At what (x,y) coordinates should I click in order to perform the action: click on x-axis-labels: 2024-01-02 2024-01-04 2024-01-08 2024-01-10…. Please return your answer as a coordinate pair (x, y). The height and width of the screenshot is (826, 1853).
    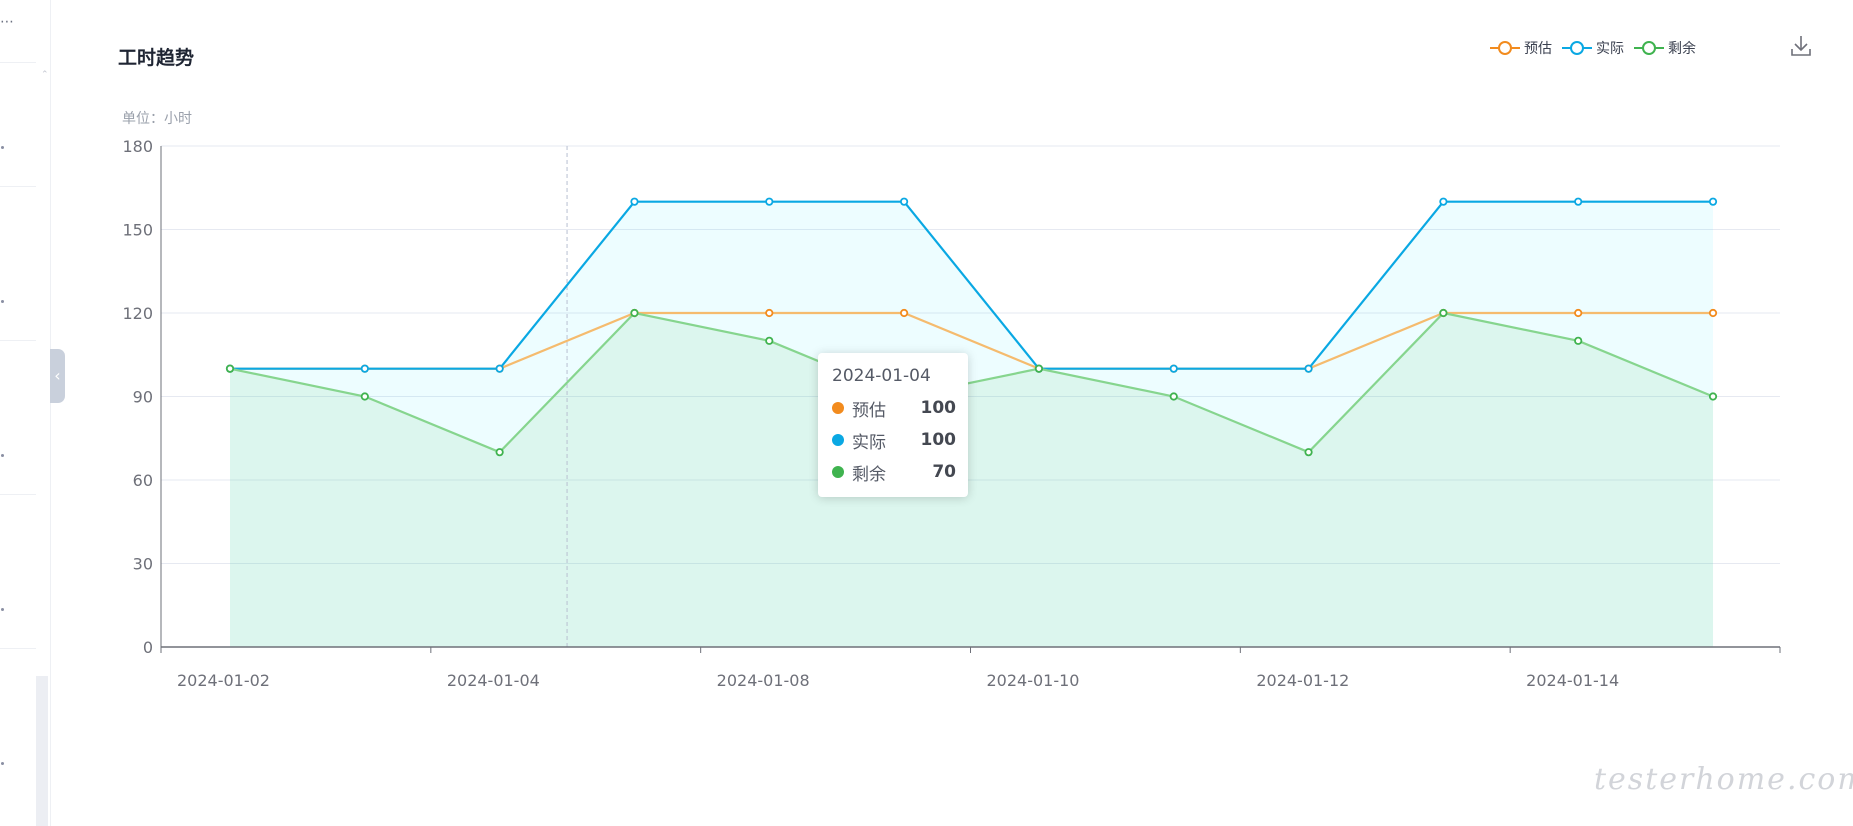
    Looking at the image, I should click on (898, 680).